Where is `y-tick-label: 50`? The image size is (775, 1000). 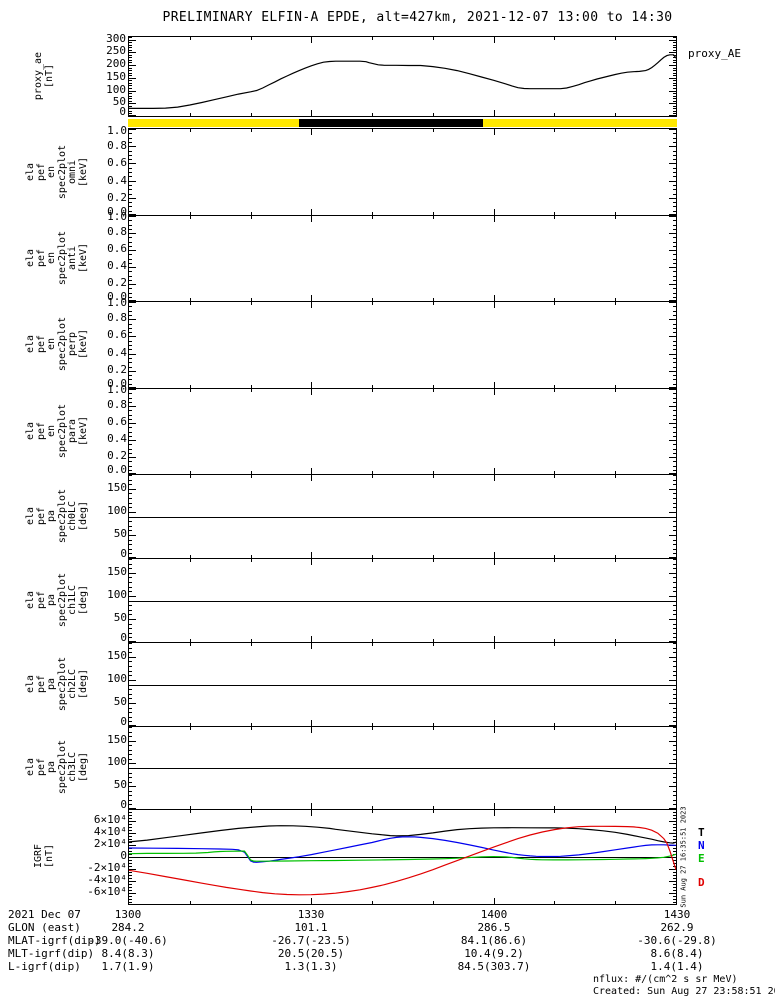 y-tick-label: 50 is located at coordinates (120, 533).